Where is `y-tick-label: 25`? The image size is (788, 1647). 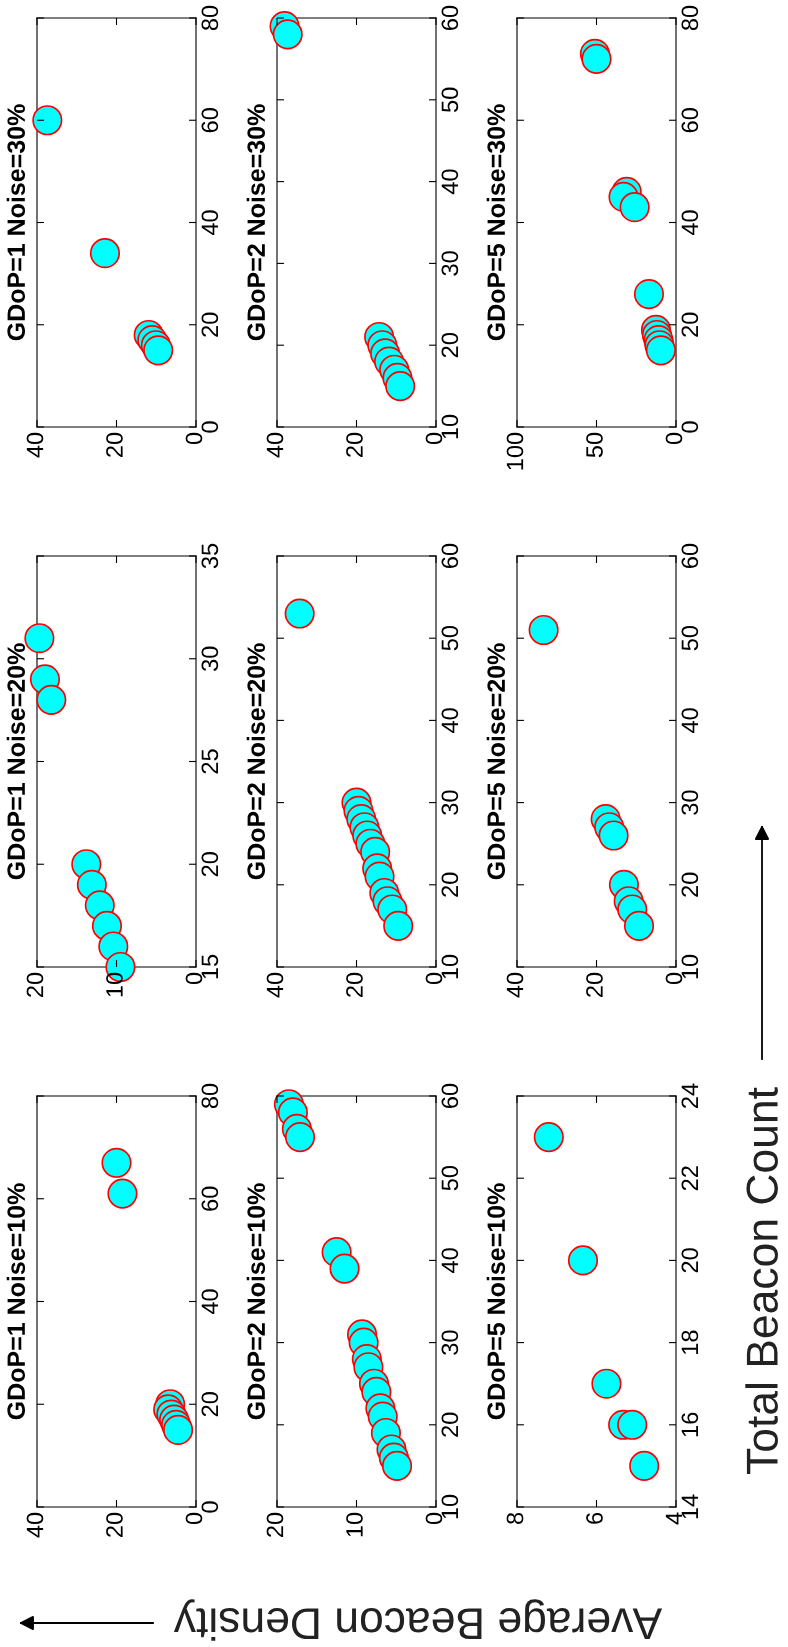 y-tick-label: 25 is located at coordinates (210, 761).